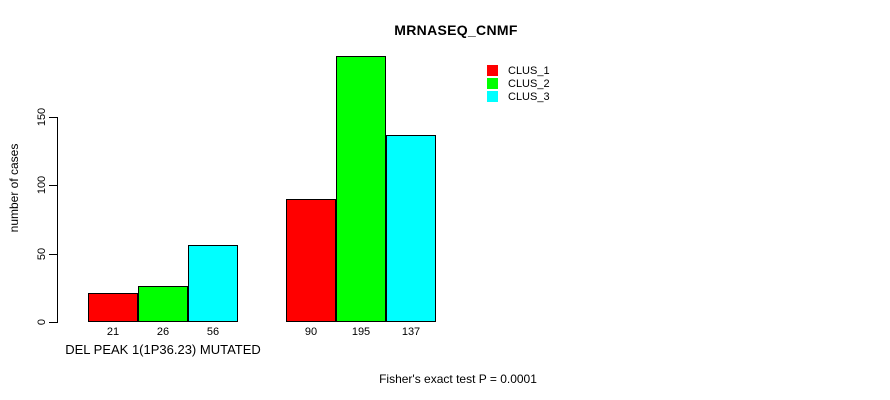 The height and width of the screenshot is (400, 890). Describe the element at coordinates (163, 304) in the screenshot. I see `bar-clus_2-group1` at that location.